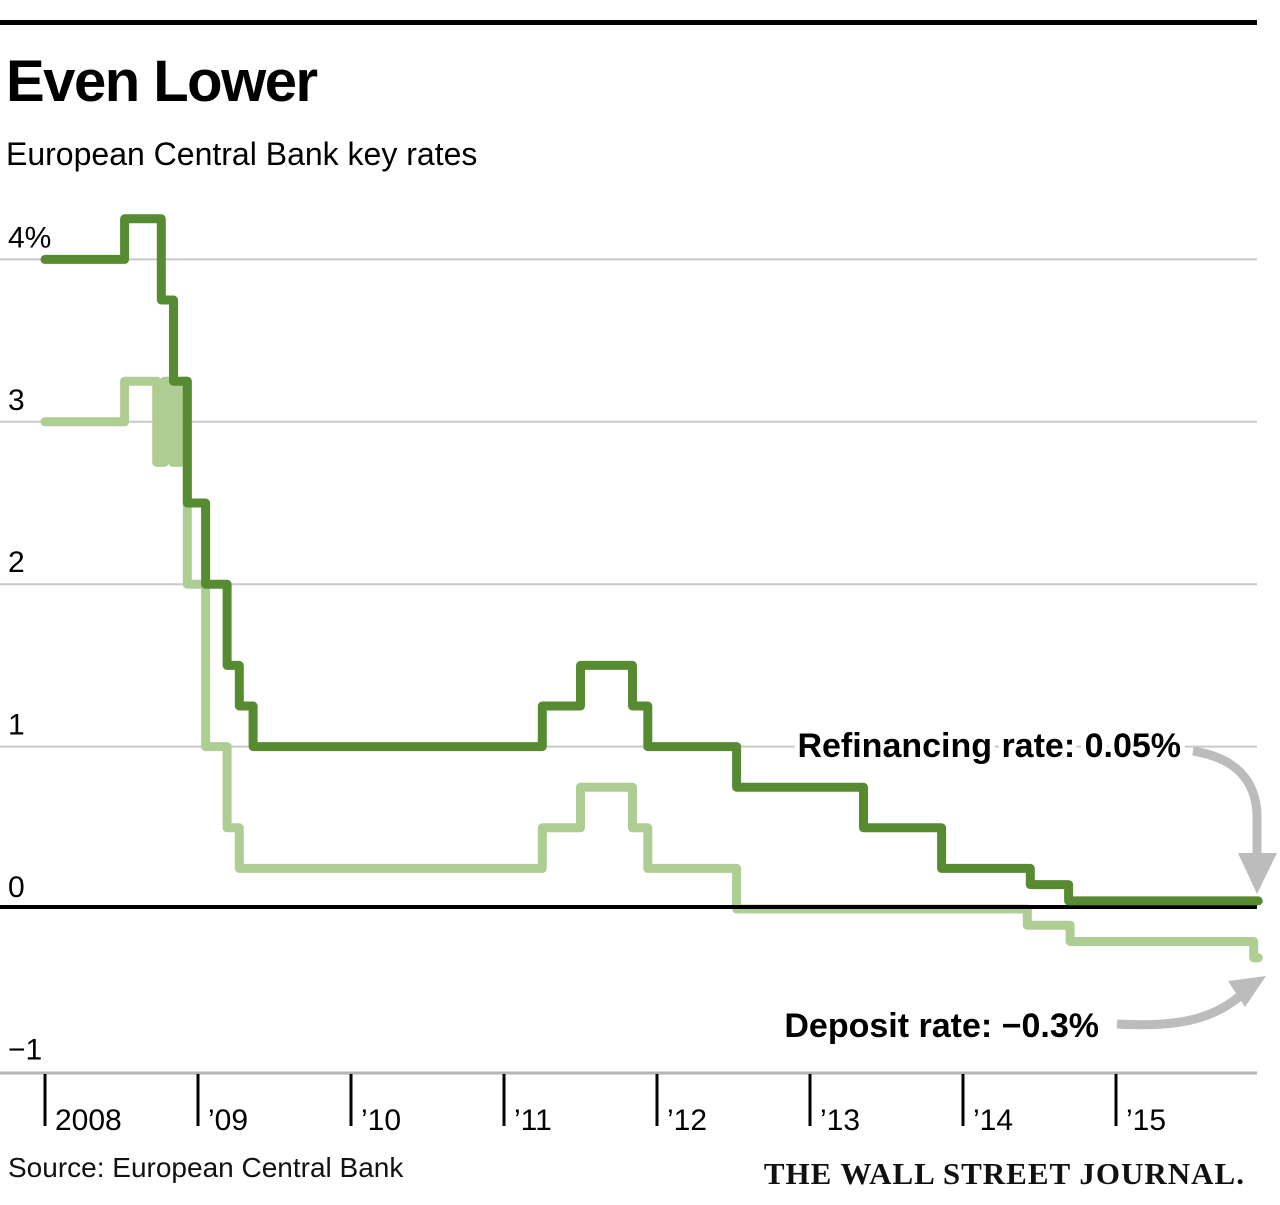 The height and width of the screenshot is (1205, 1280). Describe the element at coordinates (840, 1120) in the screenshot. I see `x-tick-label: ’13` at that location.